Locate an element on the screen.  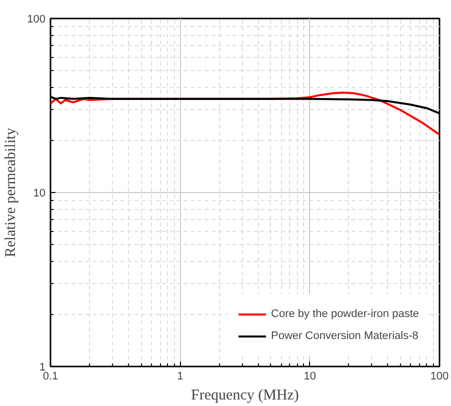
x-tick-label: 0.1 is located at coordinates (50, 376).